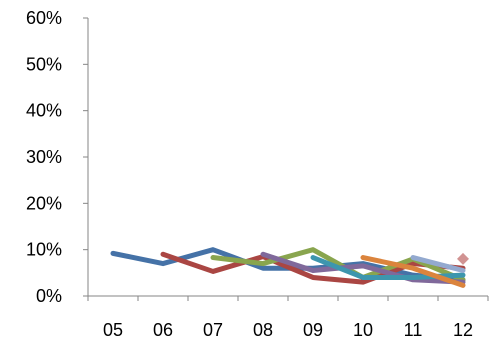 The width and height of the screenshot is (490, 342). I want to click on x-axis-ticks, so click(288, 298).